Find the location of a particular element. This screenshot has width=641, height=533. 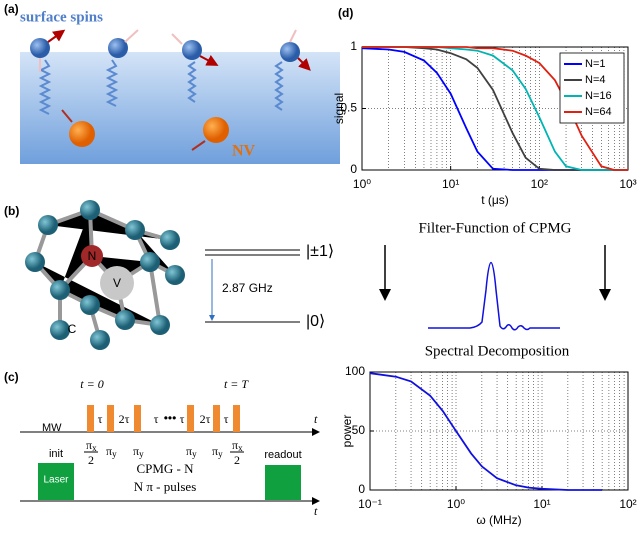

readout-pulse is located at coordinates (283, 482).